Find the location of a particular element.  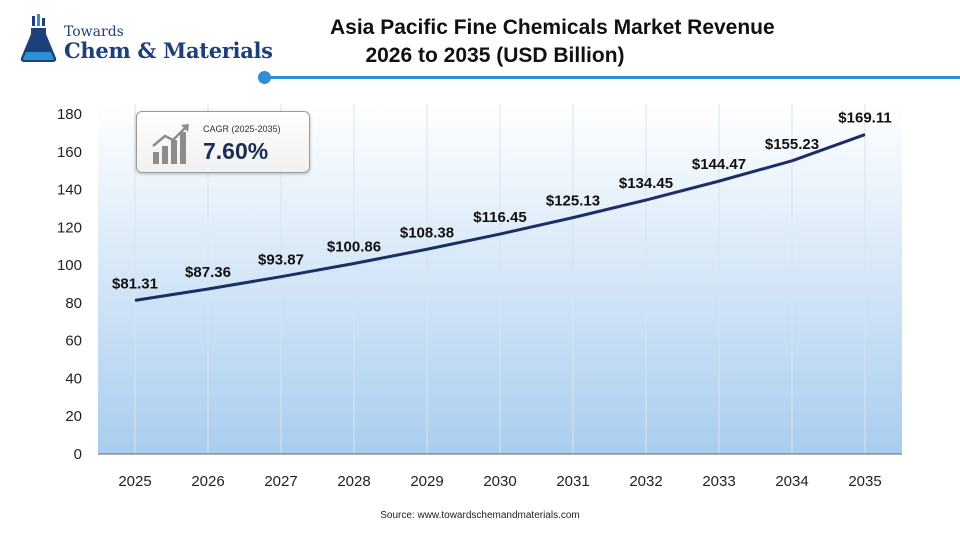

brand-logo: Towards Chem & Materials is located at coordinates (143, 40).